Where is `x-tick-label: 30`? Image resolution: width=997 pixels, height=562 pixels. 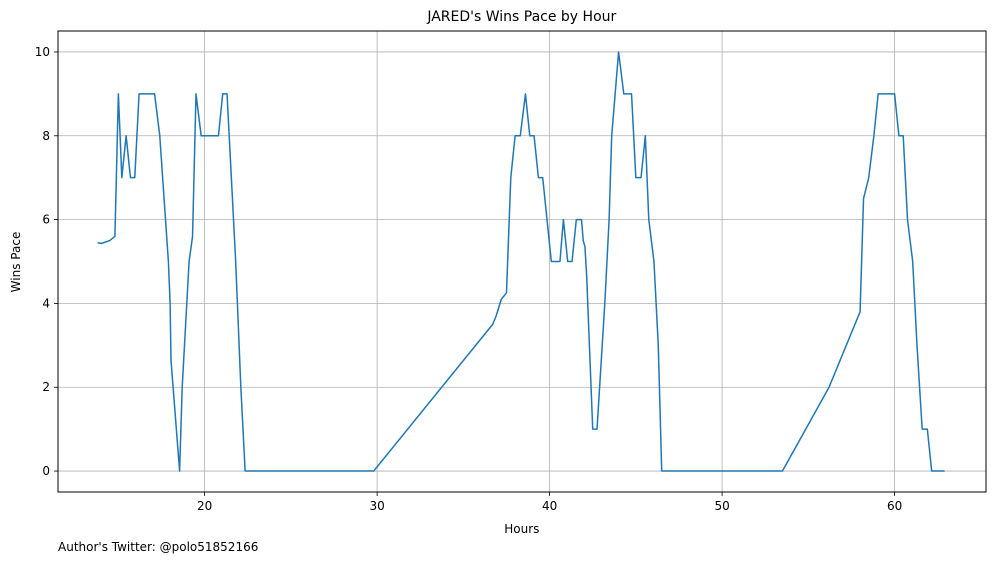
x-tick-label: 30 is located at coordinates (376, 506).